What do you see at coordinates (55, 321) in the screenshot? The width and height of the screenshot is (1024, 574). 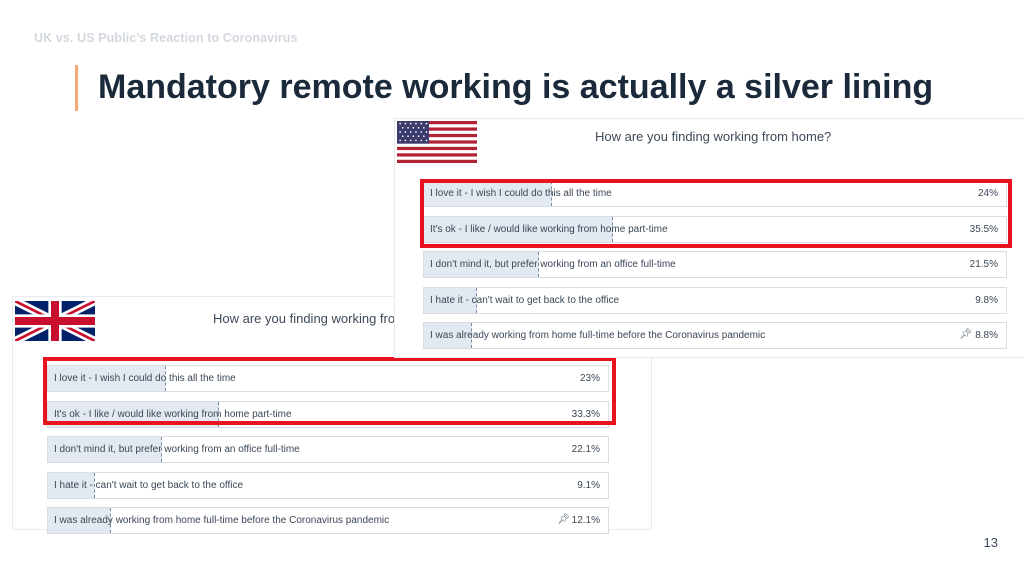 I see `uk-flag-icon` at bounding box center [55, 321].